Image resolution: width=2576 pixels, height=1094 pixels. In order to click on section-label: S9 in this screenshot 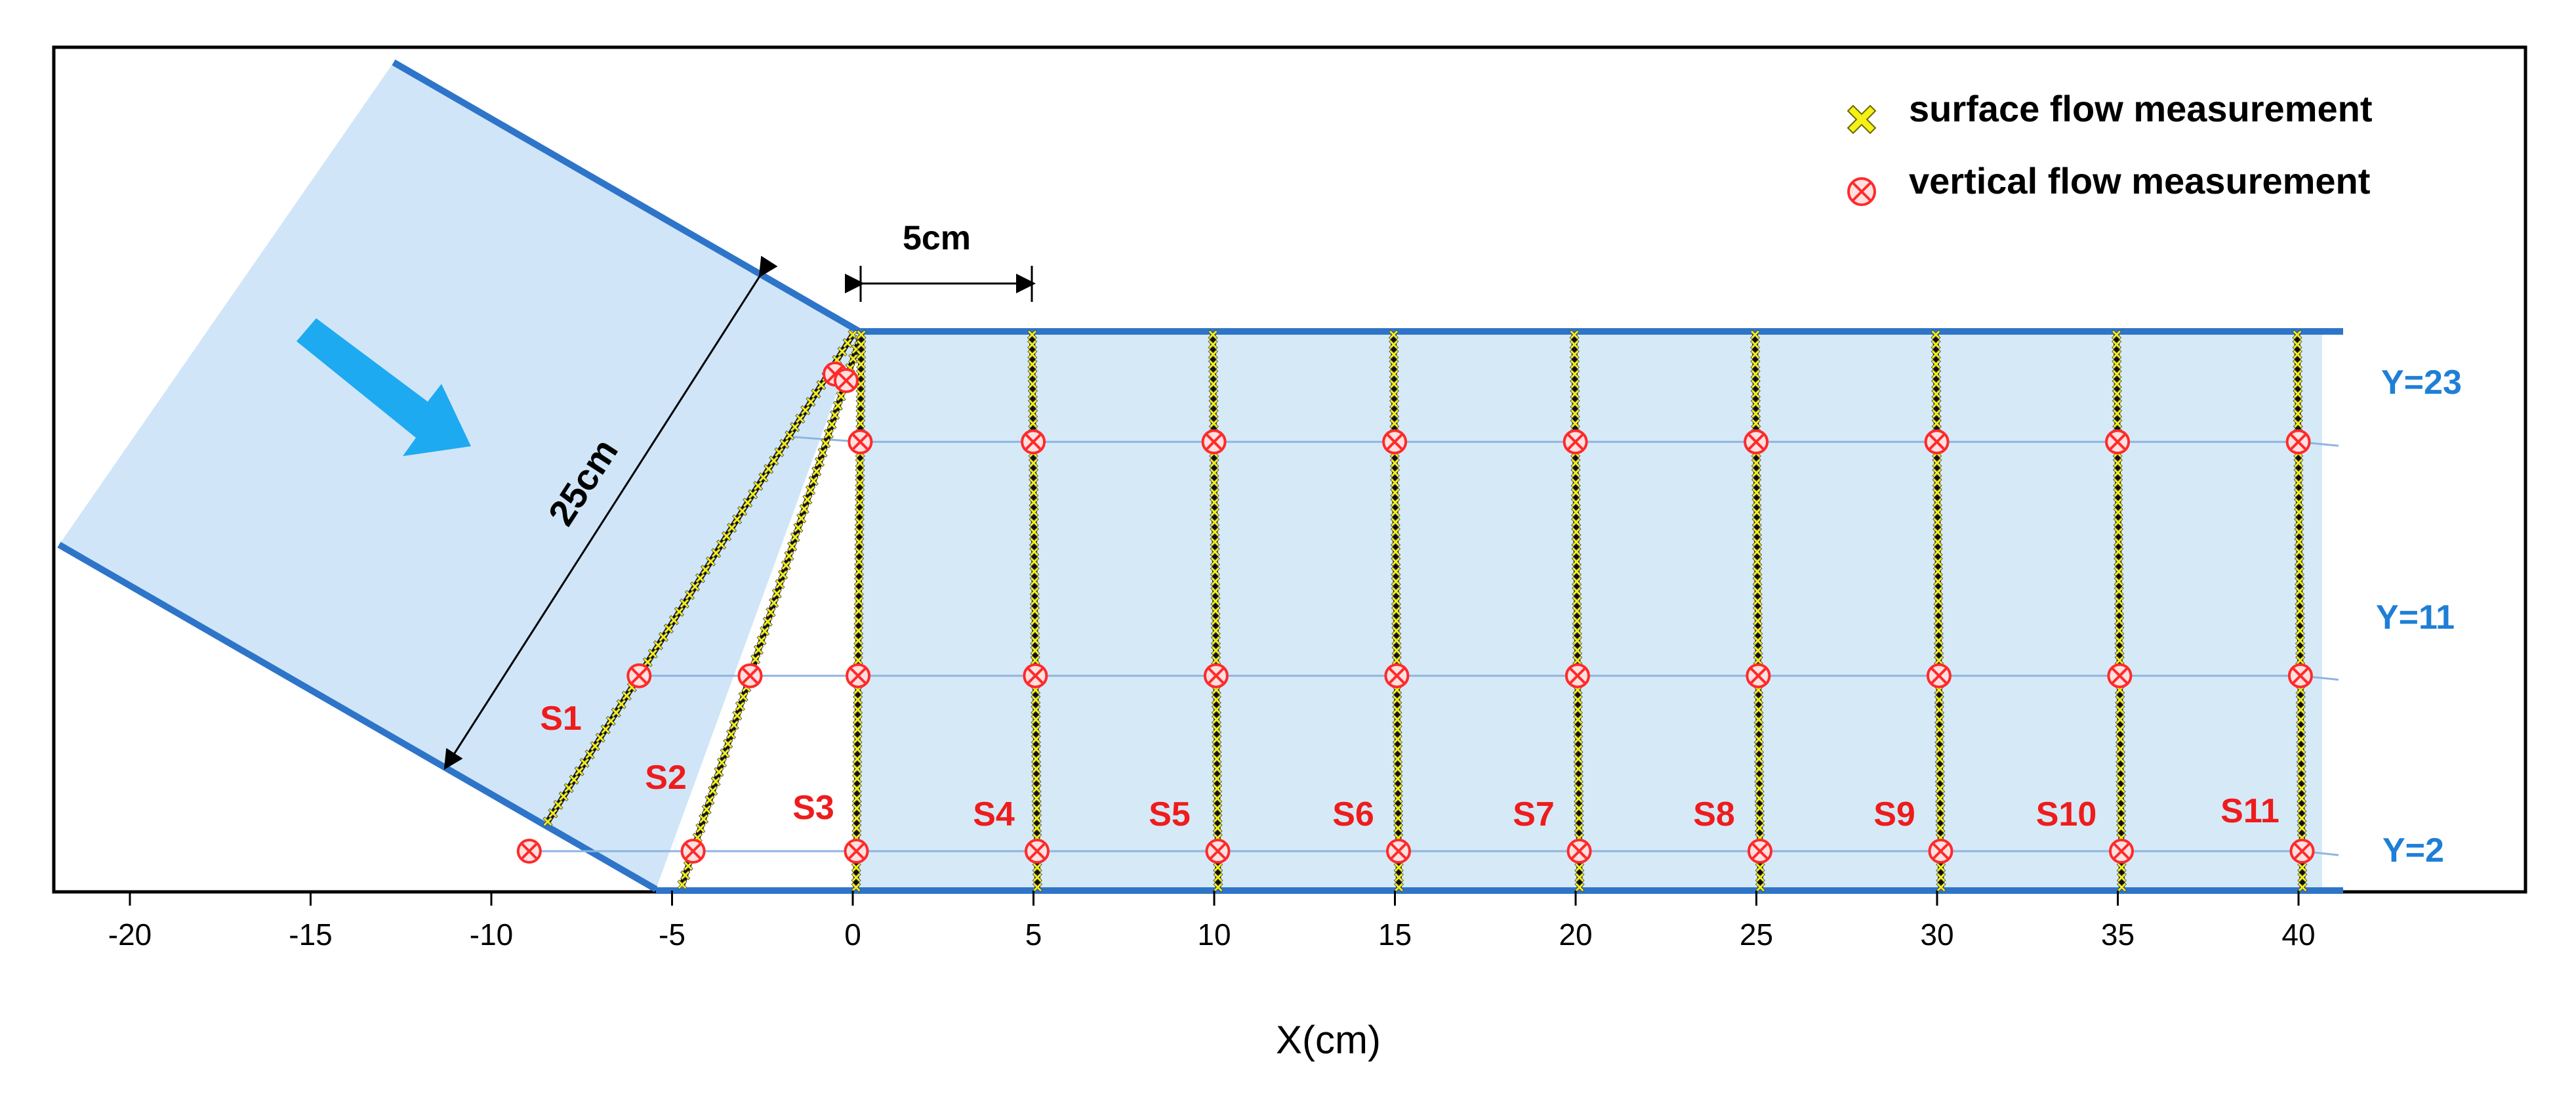, I will do `click(1894, 814)`.